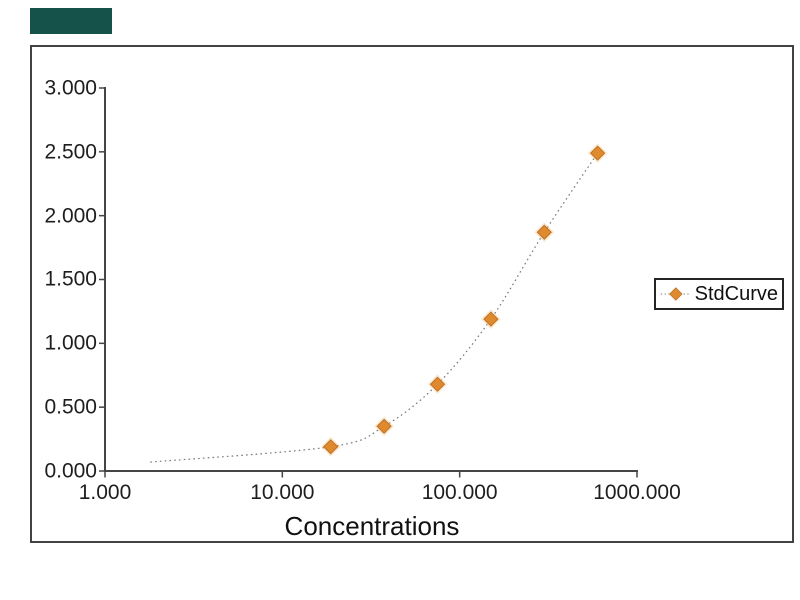 The height and width of the screenshot is (600, 800). I want to click on y-tick-label: 0.500, so click(70, 407).